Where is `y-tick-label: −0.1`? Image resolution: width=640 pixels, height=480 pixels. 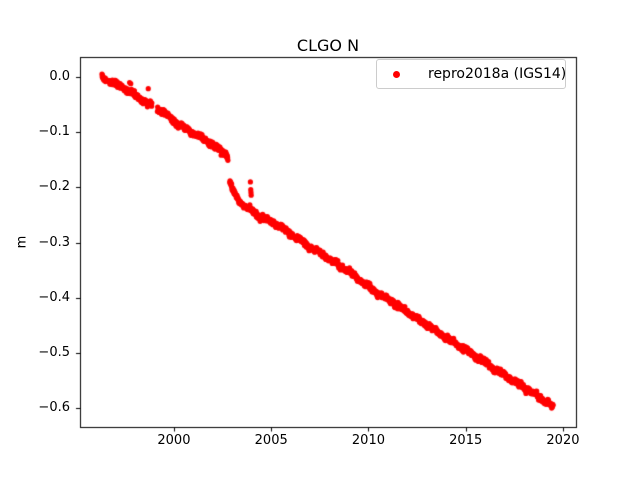 y-tick-label: −0.1 is located at coordinates (54, 132).